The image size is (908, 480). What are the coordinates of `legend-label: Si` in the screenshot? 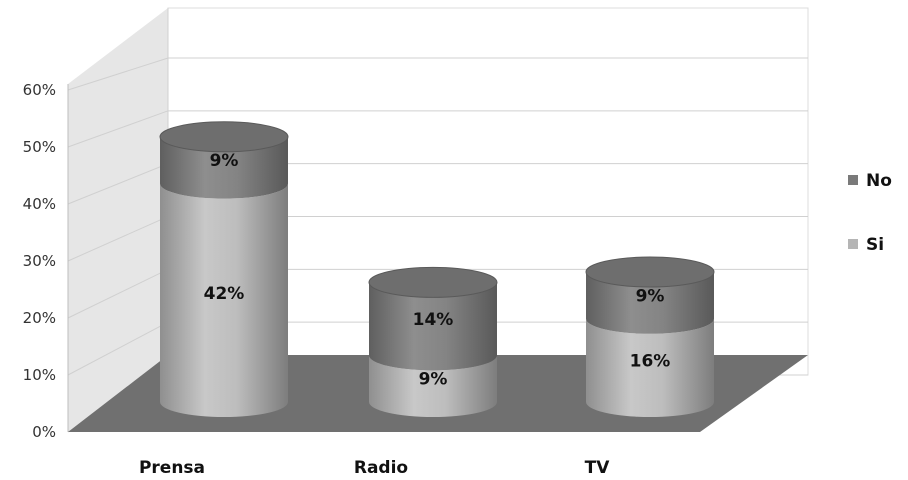 It's located at (875, 245).